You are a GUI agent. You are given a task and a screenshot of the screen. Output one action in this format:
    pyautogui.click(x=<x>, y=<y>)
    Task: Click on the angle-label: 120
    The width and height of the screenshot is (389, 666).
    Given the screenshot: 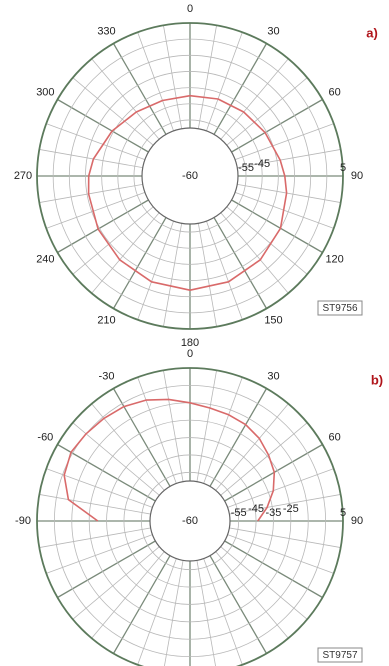 What is the action you would take?
    pyautogui.click(x=334, y=259)
    